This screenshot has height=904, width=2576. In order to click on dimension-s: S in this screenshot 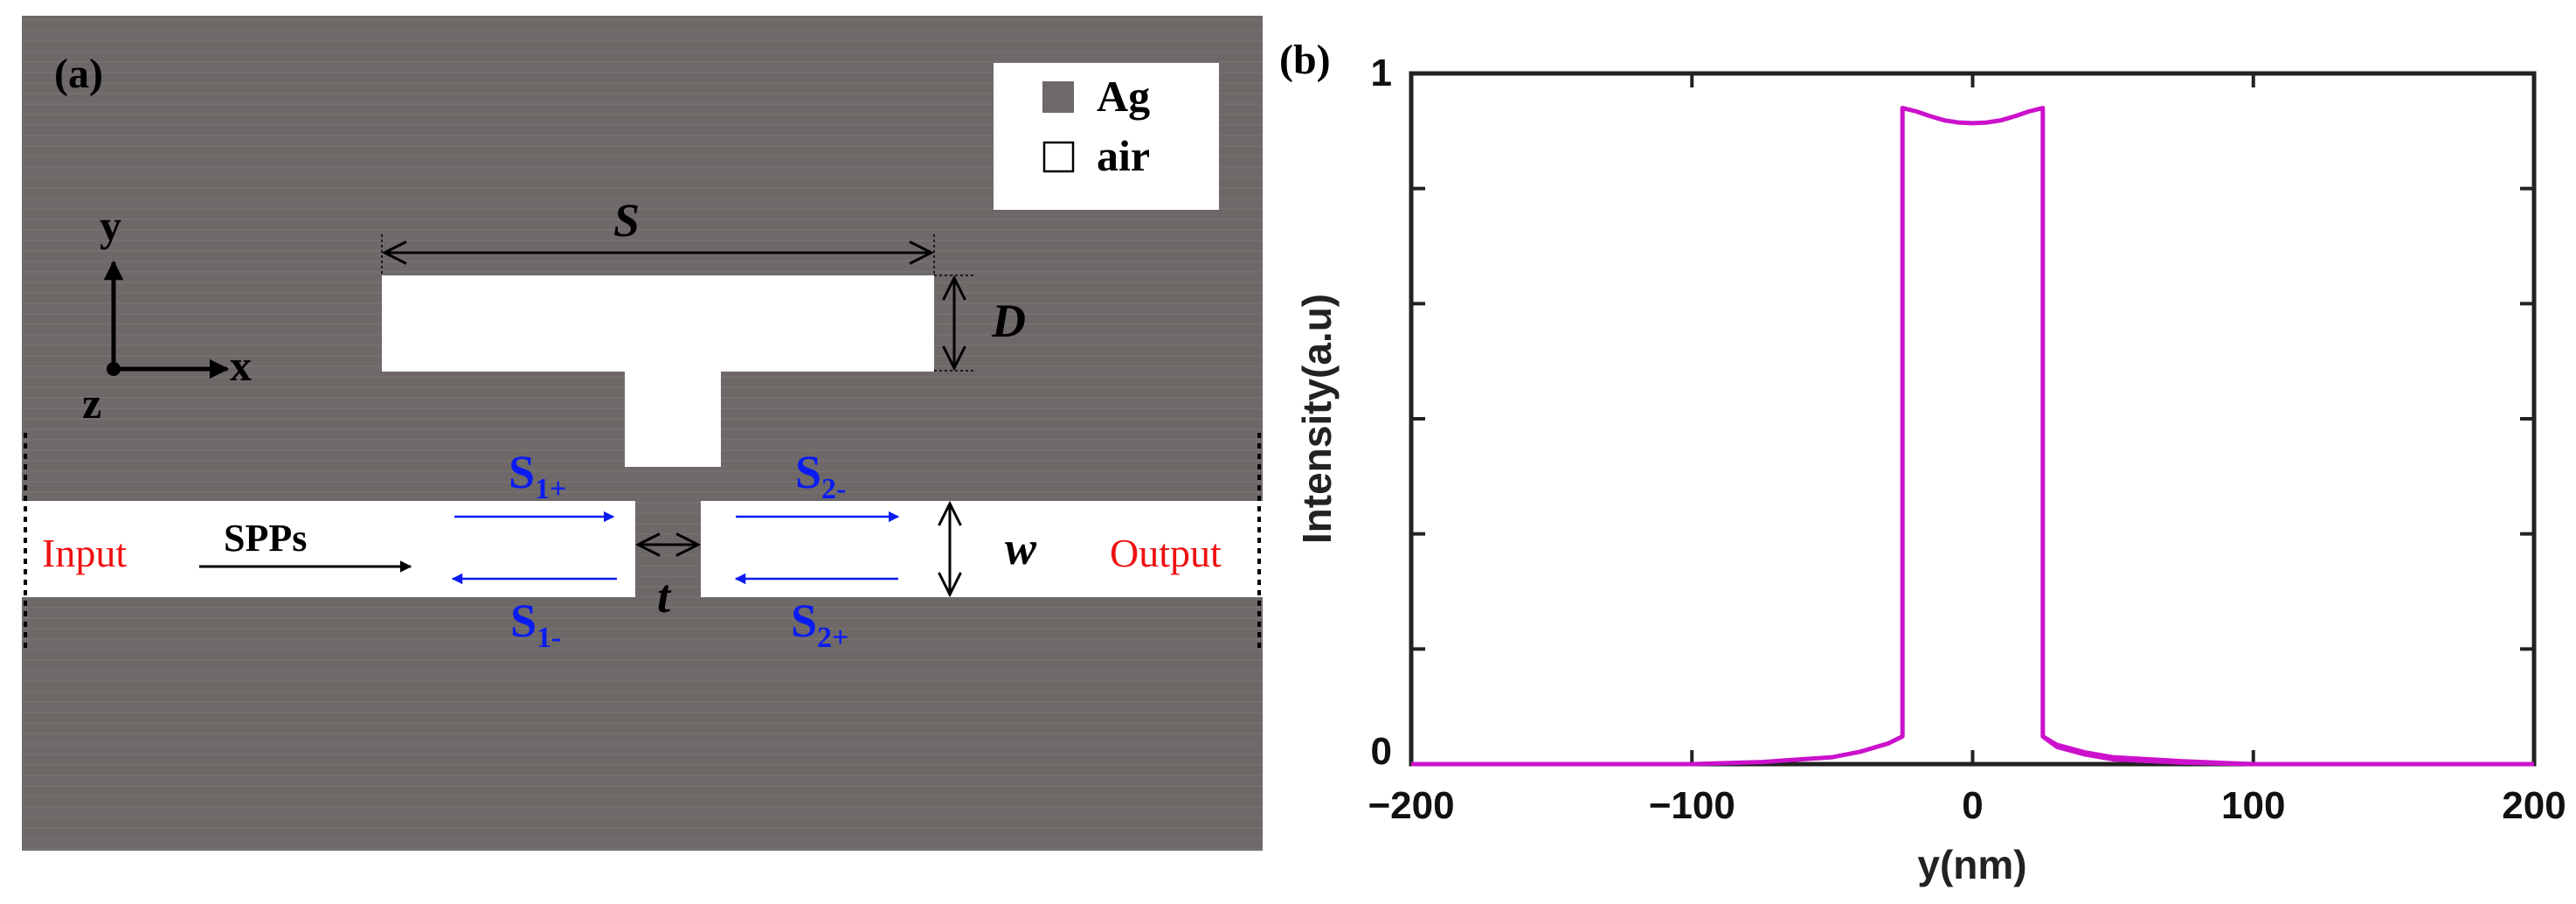, I will do `click(658, 234)`.